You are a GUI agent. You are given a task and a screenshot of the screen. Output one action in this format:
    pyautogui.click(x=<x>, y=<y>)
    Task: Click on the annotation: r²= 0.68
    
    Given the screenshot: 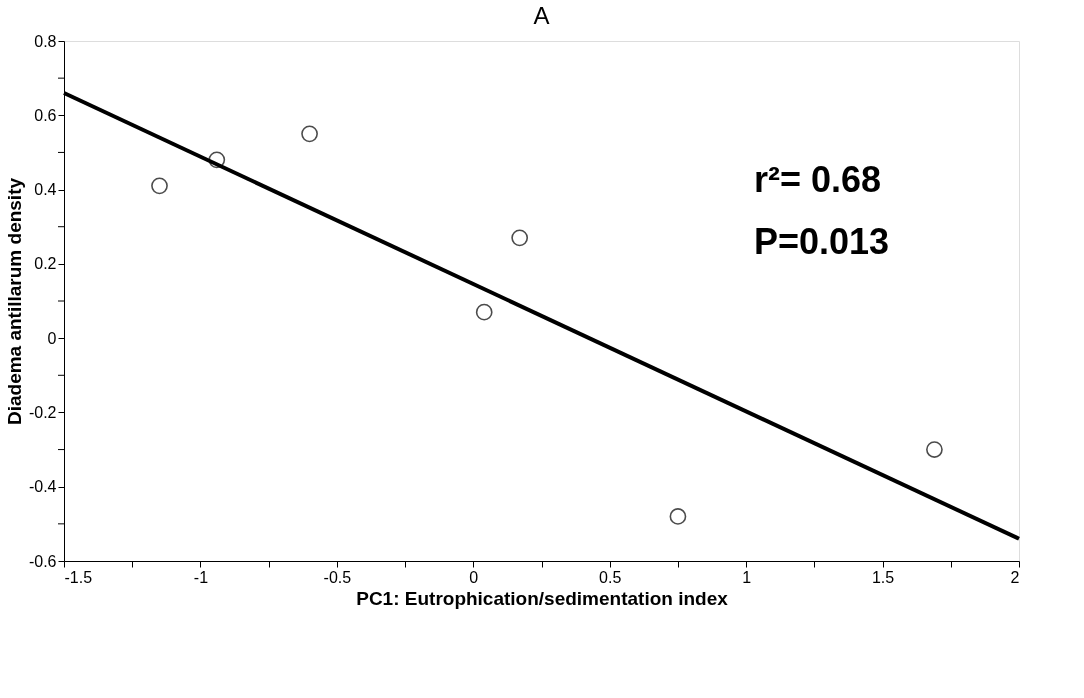 What is the action you would take?
    pyautogui.click(x=818, y=179)
    